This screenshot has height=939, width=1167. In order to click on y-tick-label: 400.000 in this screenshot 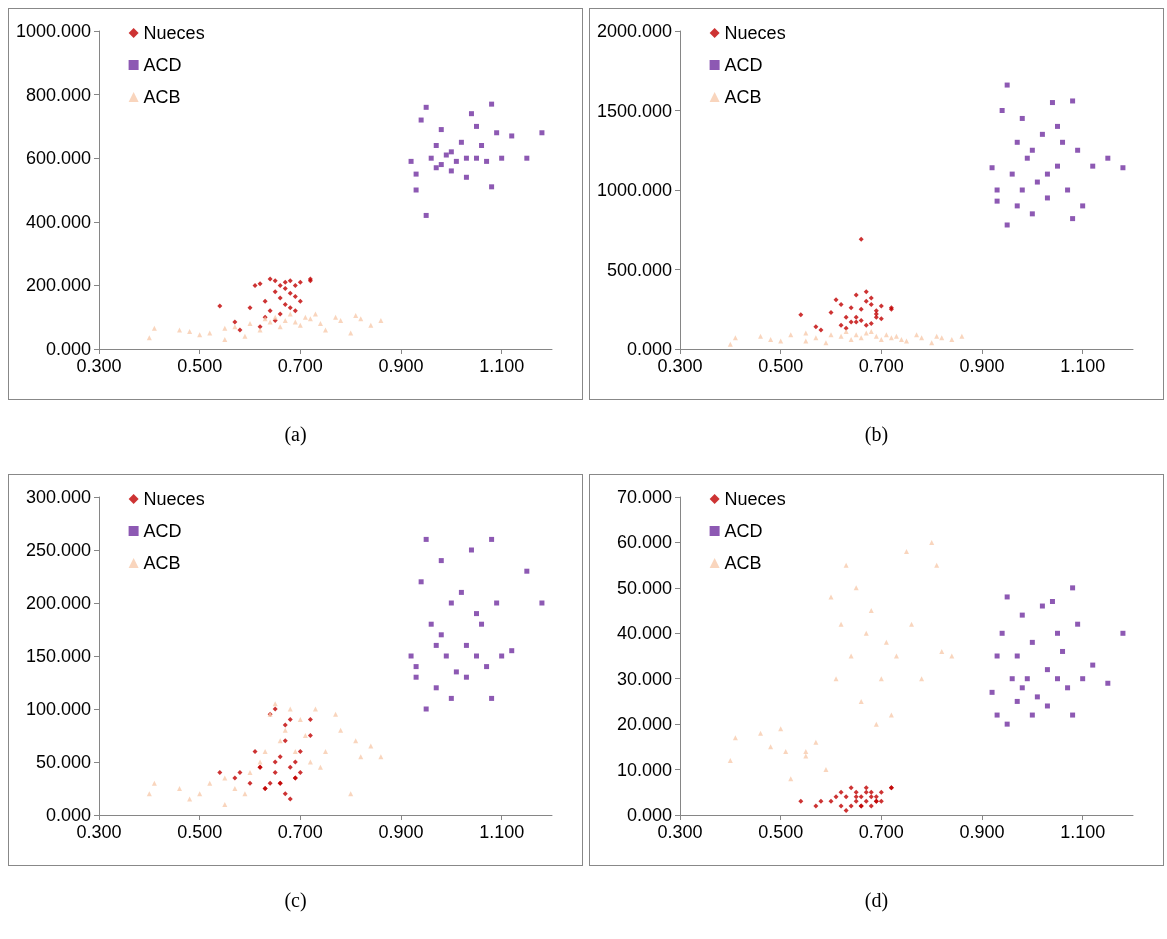, I will do `click(58, 221)`.